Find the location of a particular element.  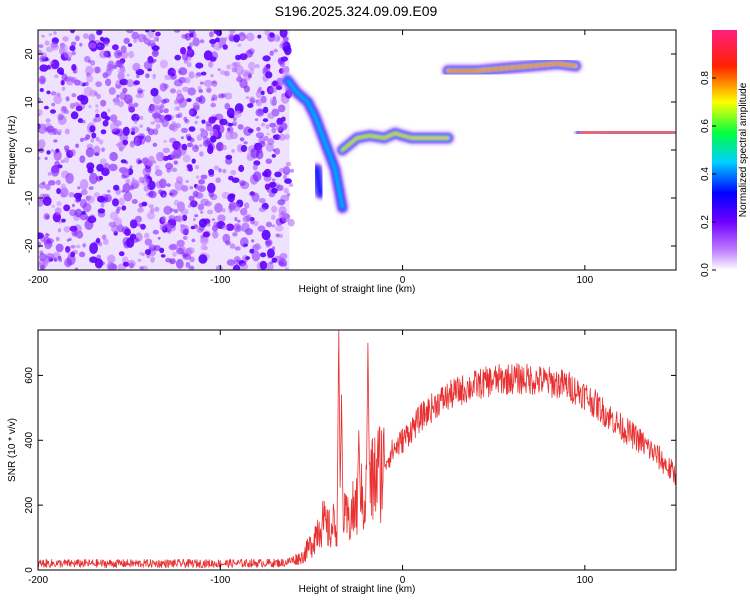

colorbar-tick-label: 0.0 is located at coordinates (705, 270).